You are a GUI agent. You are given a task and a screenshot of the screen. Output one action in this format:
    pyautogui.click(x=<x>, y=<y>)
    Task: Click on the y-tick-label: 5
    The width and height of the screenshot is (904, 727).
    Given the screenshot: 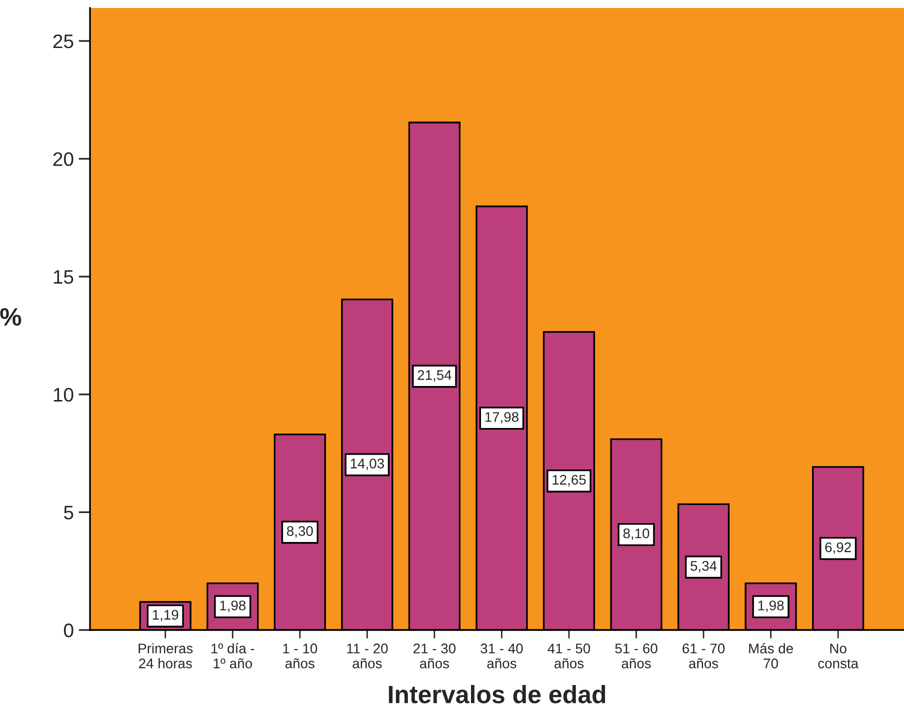 What is the action you would take?
    pyautogui.click(x=69, y=513)
    